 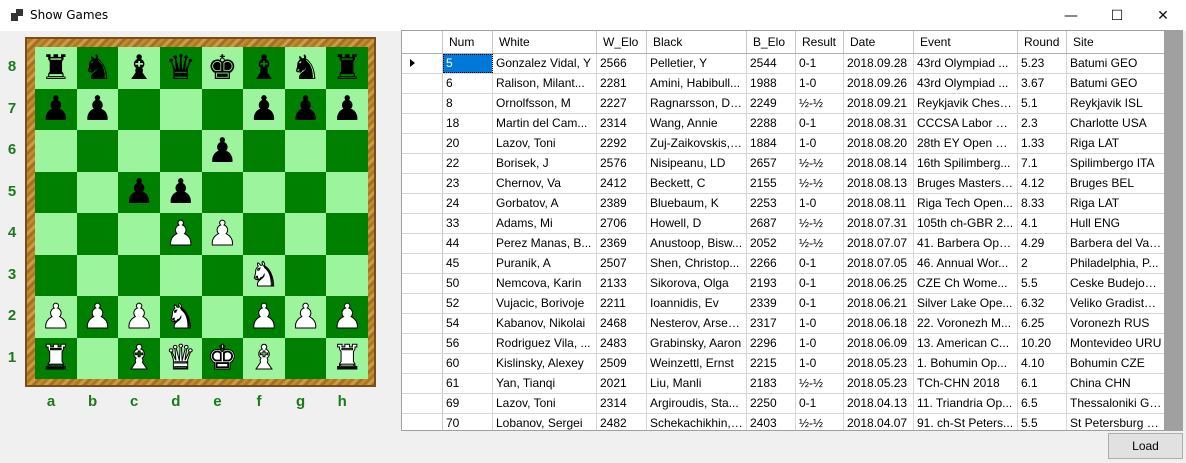 What do you see at coordinates (468, 103) in the screenshot?
I see `cell-num: 8` at bounding box center [468, 103].